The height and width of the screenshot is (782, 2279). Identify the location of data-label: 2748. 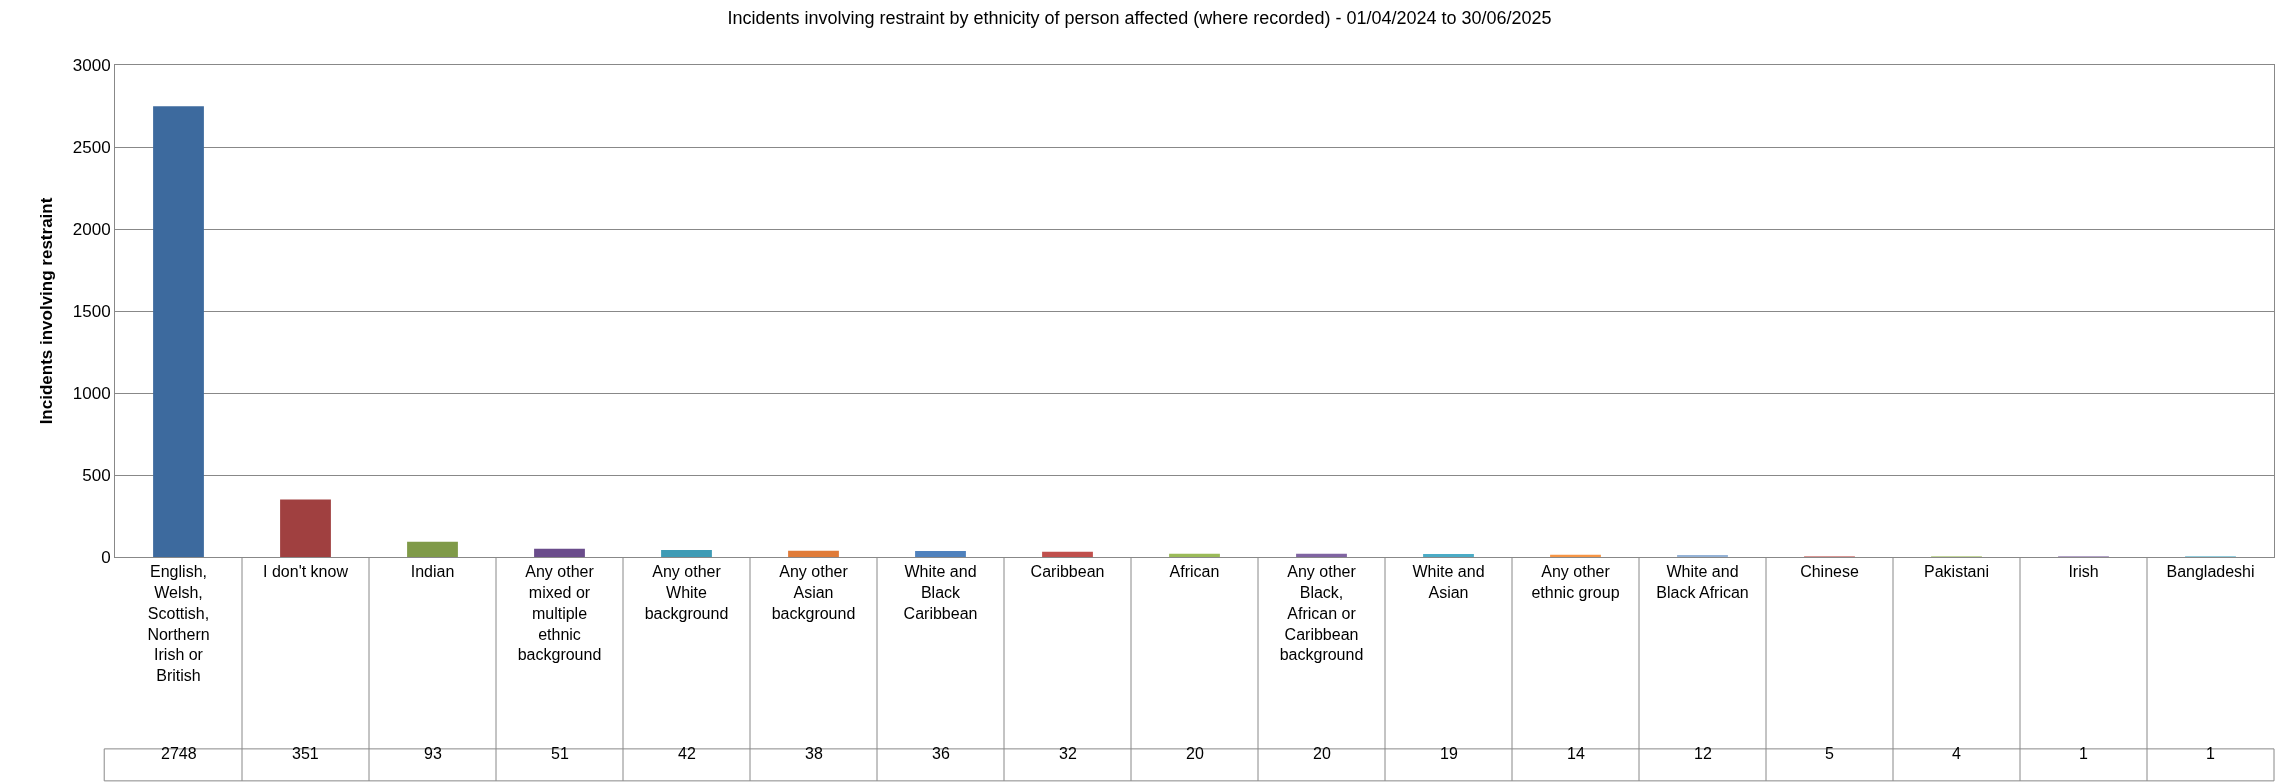
(179, 753).